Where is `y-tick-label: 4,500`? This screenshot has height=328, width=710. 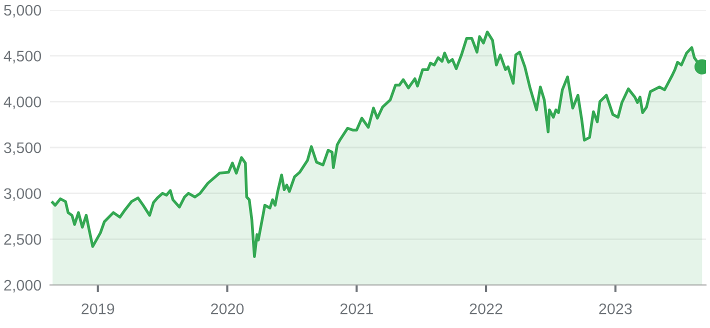 y-tick-label: 4,500 is located at coordinates (23, 57).